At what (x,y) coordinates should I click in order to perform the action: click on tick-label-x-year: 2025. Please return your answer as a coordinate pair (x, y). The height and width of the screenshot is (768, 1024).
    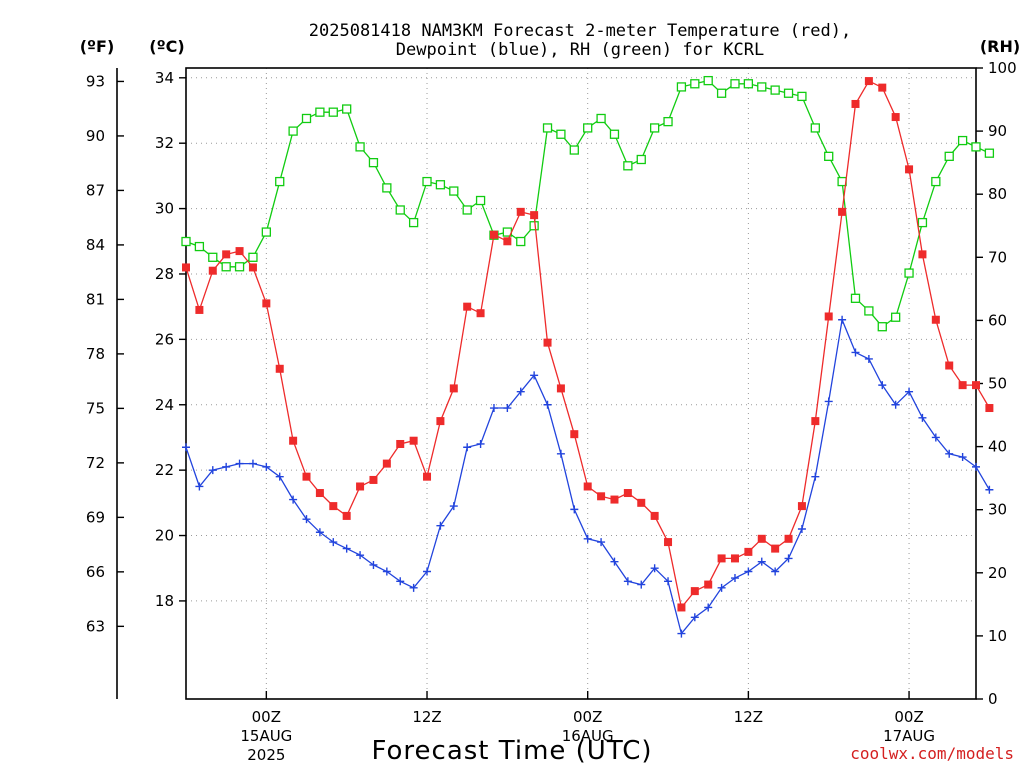
    Looking at the image, I should click on (266, 755).